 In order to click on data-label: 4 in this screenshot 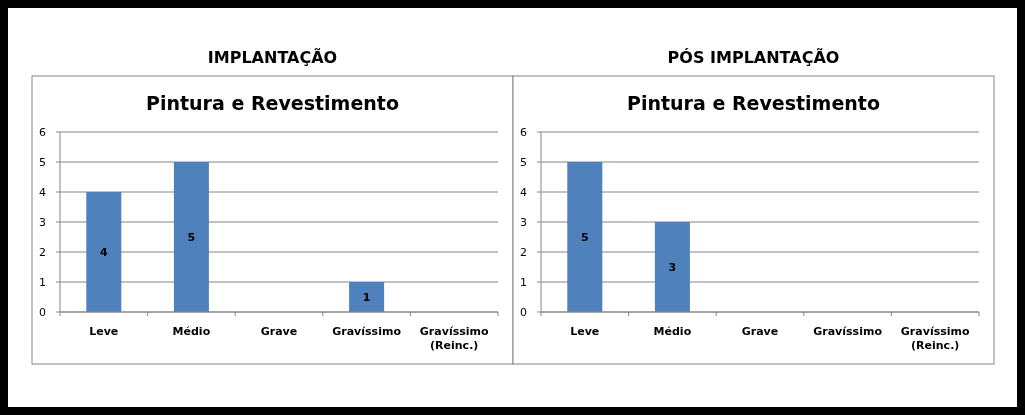, I will do `click(103, 252)`.